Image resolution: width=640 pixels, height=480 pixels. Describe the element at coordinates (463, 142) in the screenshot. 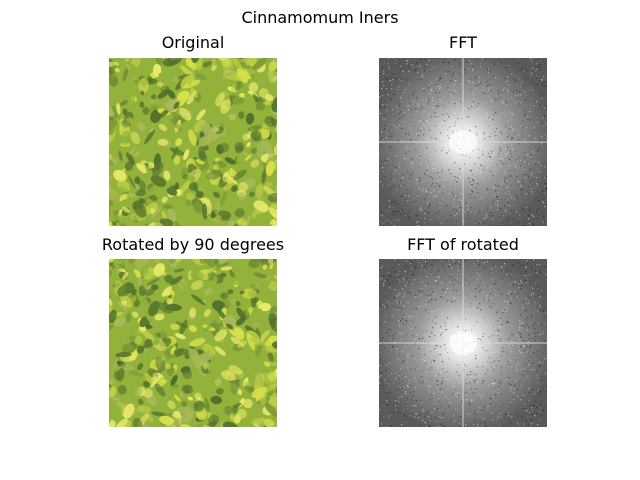

I see `fft-image` at that location.